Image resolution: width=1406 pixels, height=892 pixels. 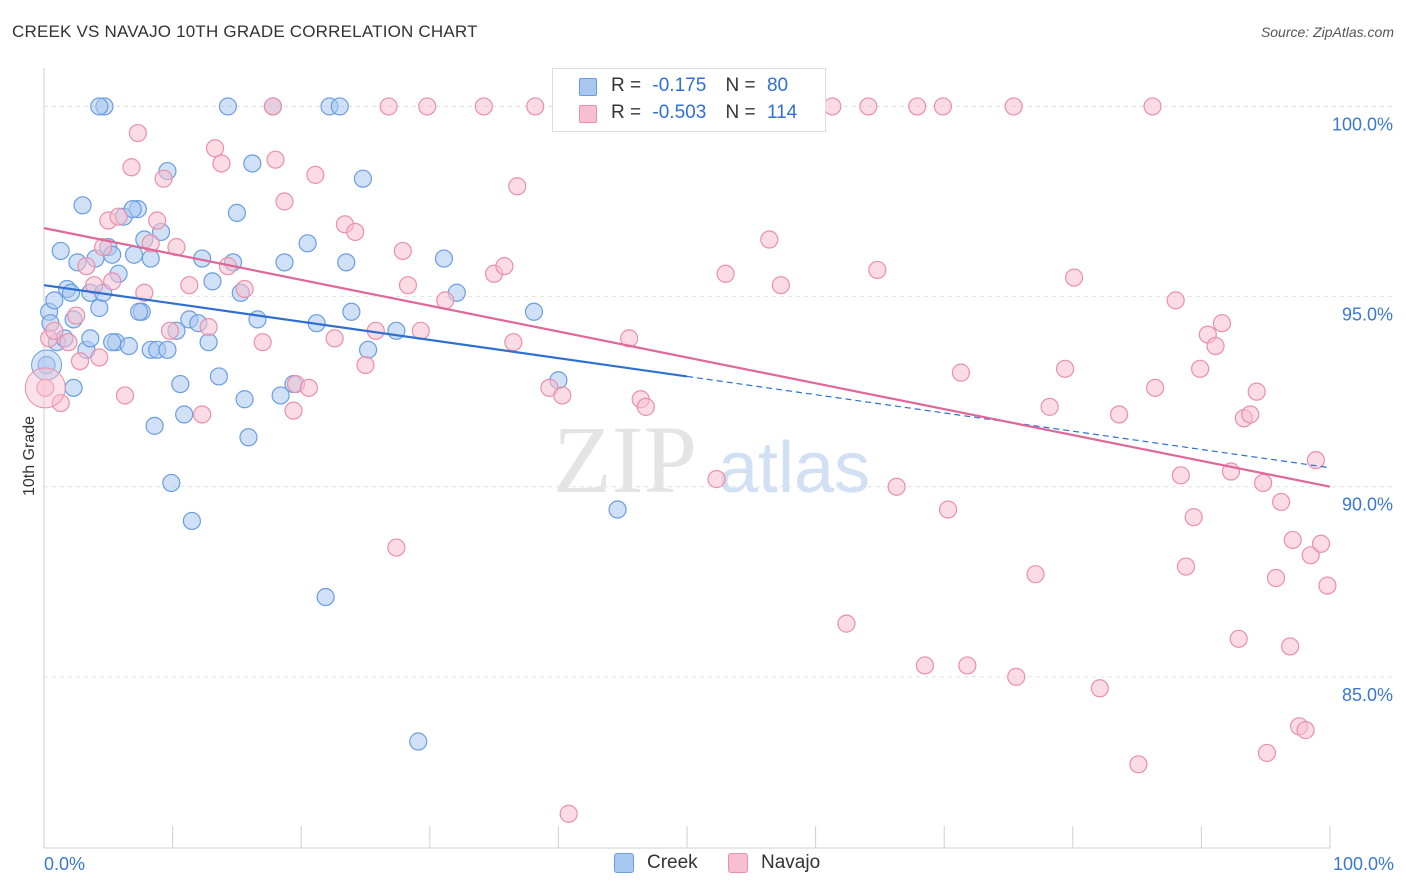 I want to click on creek-n-value: 80, so click(x=777, y=85).